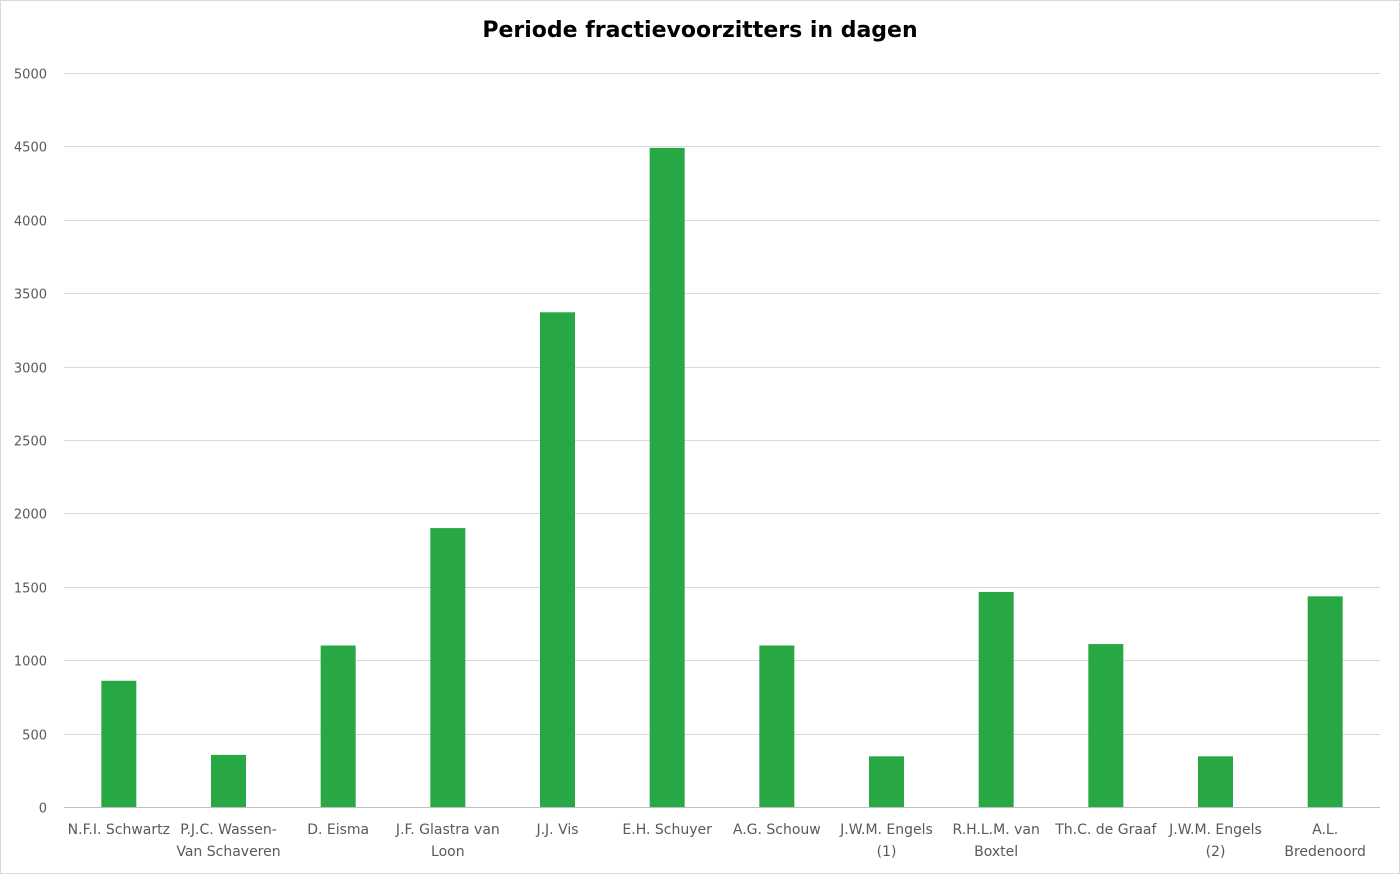 The width and height of the screenshot is (1400, 874). I want to click on x-tick-label: P.J.C. Wassen-Van Schaveren, so click(228, 841).